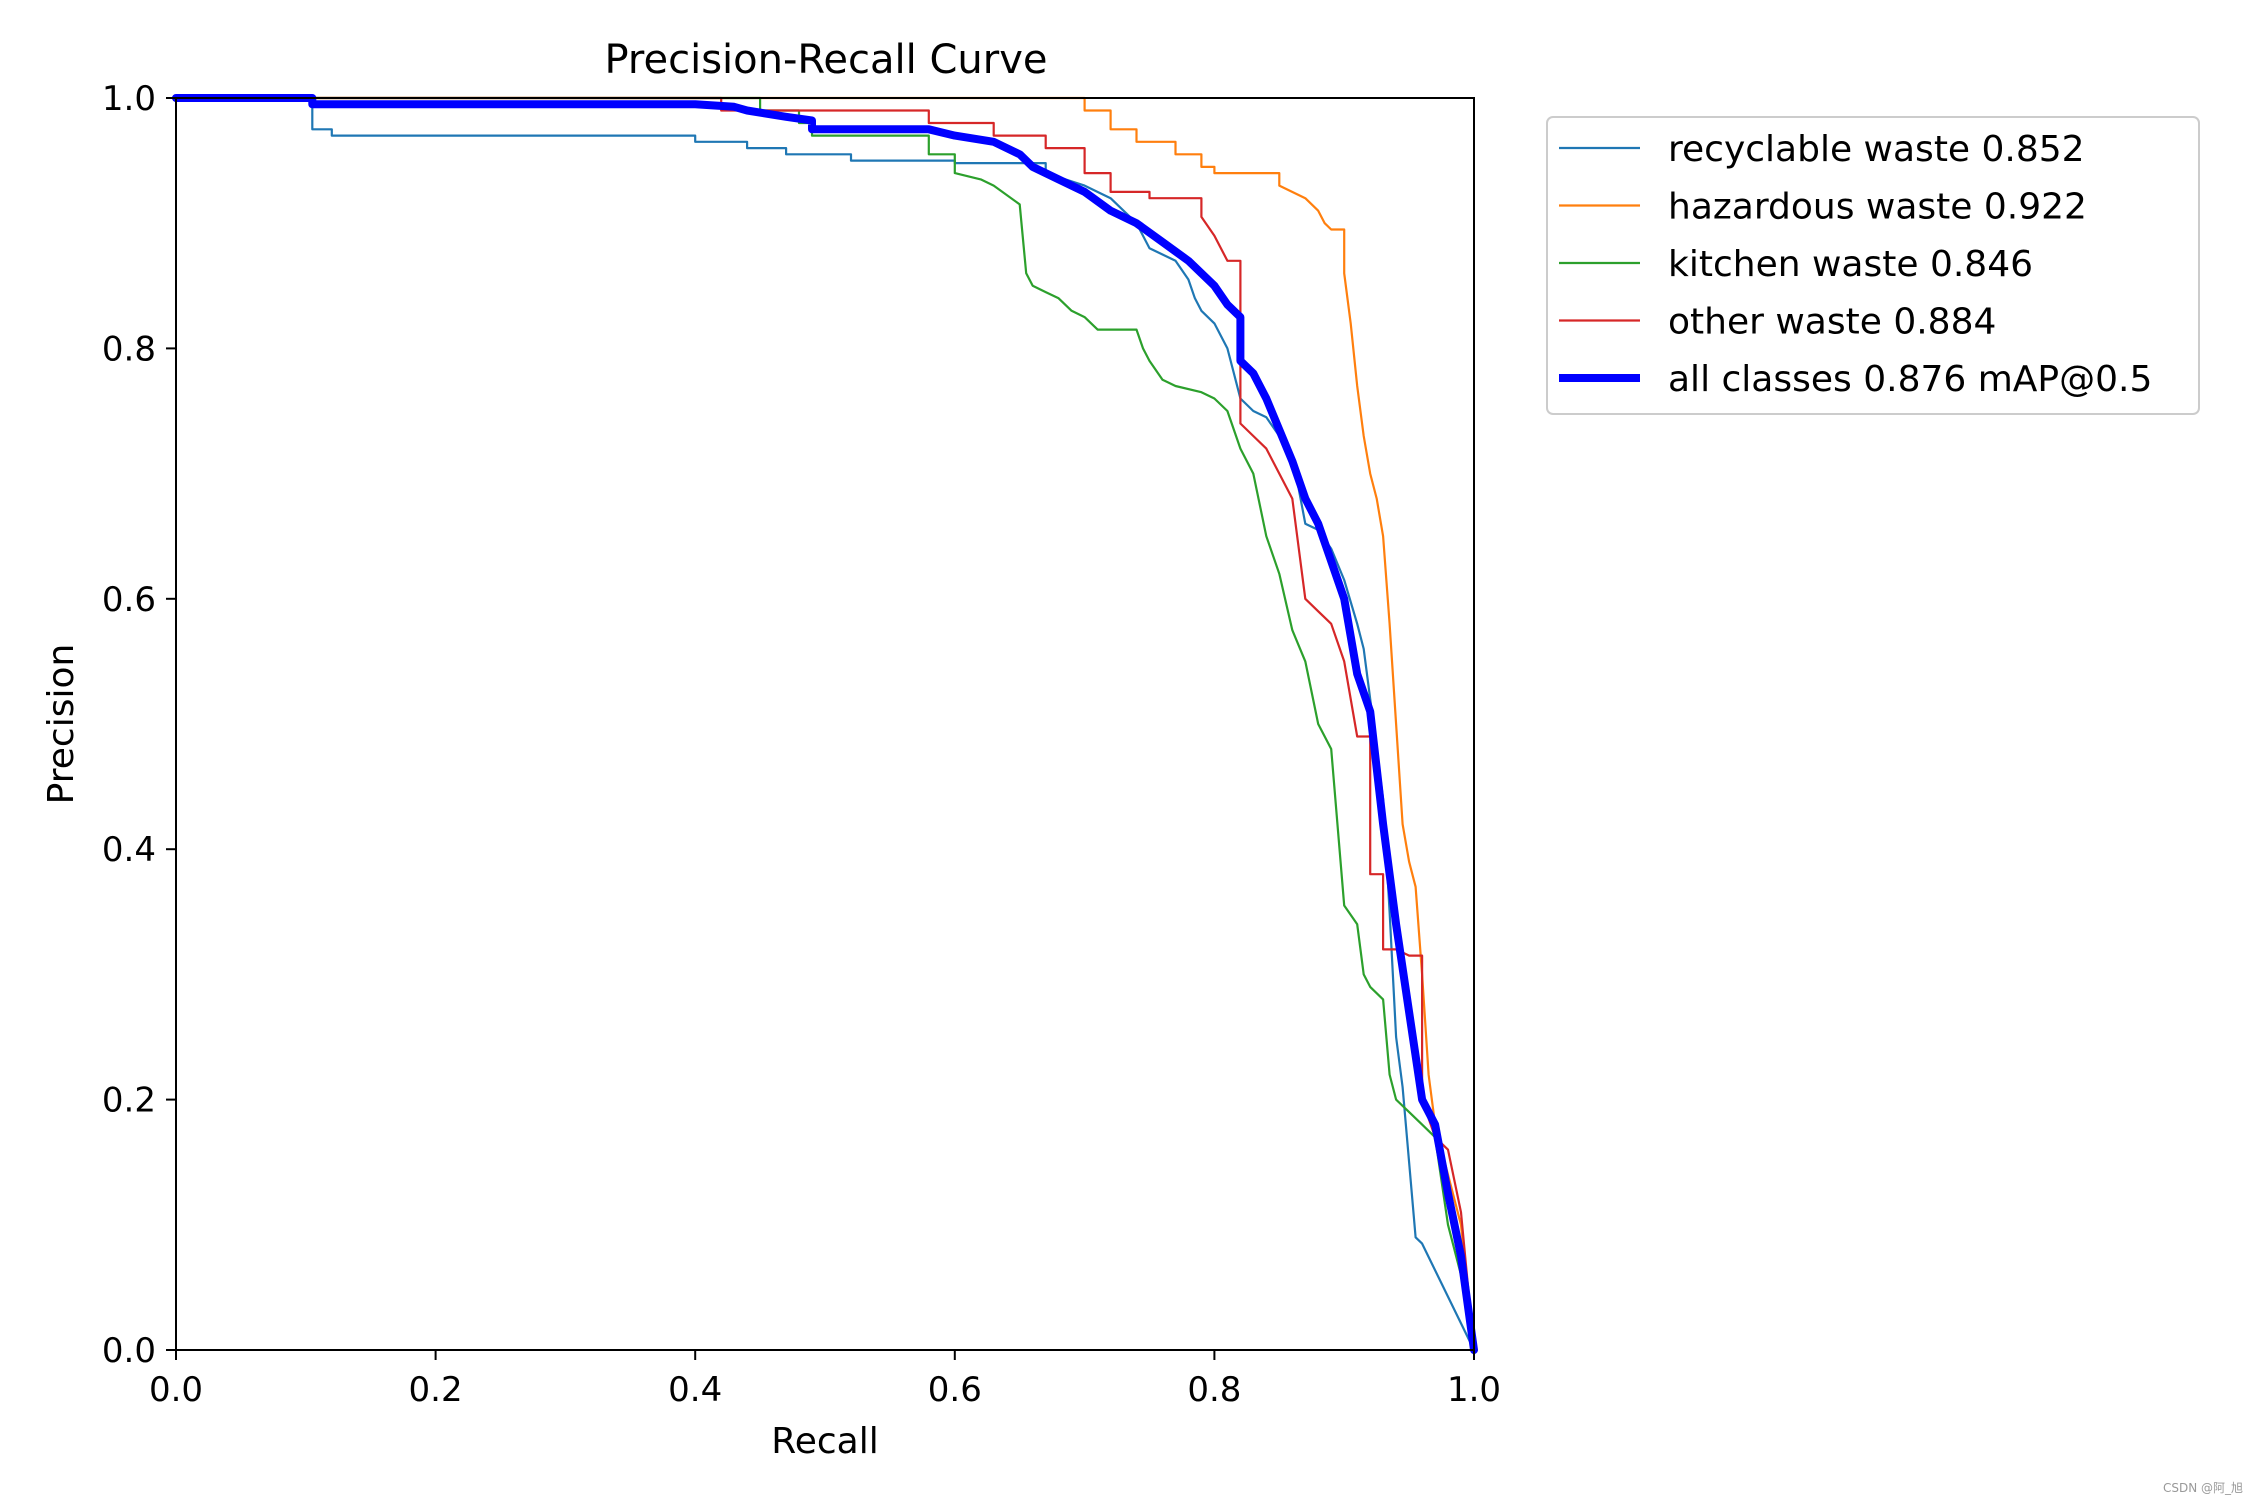 The image size is (2250, 1500). What do you see at coordinates (2203, 1488) in the screenshot?
I see `watermark: CSDN @阿_旭` at bounding box center [2203, 1488].